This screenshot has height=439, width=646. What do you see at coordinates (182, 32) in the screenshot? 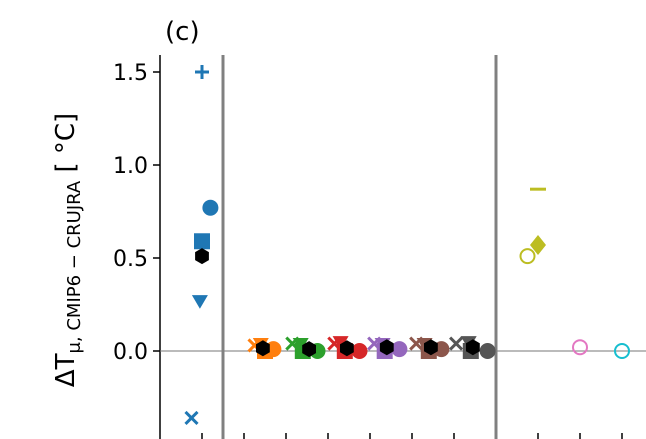
I see `panel-label: (c)` at bounding box center [182, 32].